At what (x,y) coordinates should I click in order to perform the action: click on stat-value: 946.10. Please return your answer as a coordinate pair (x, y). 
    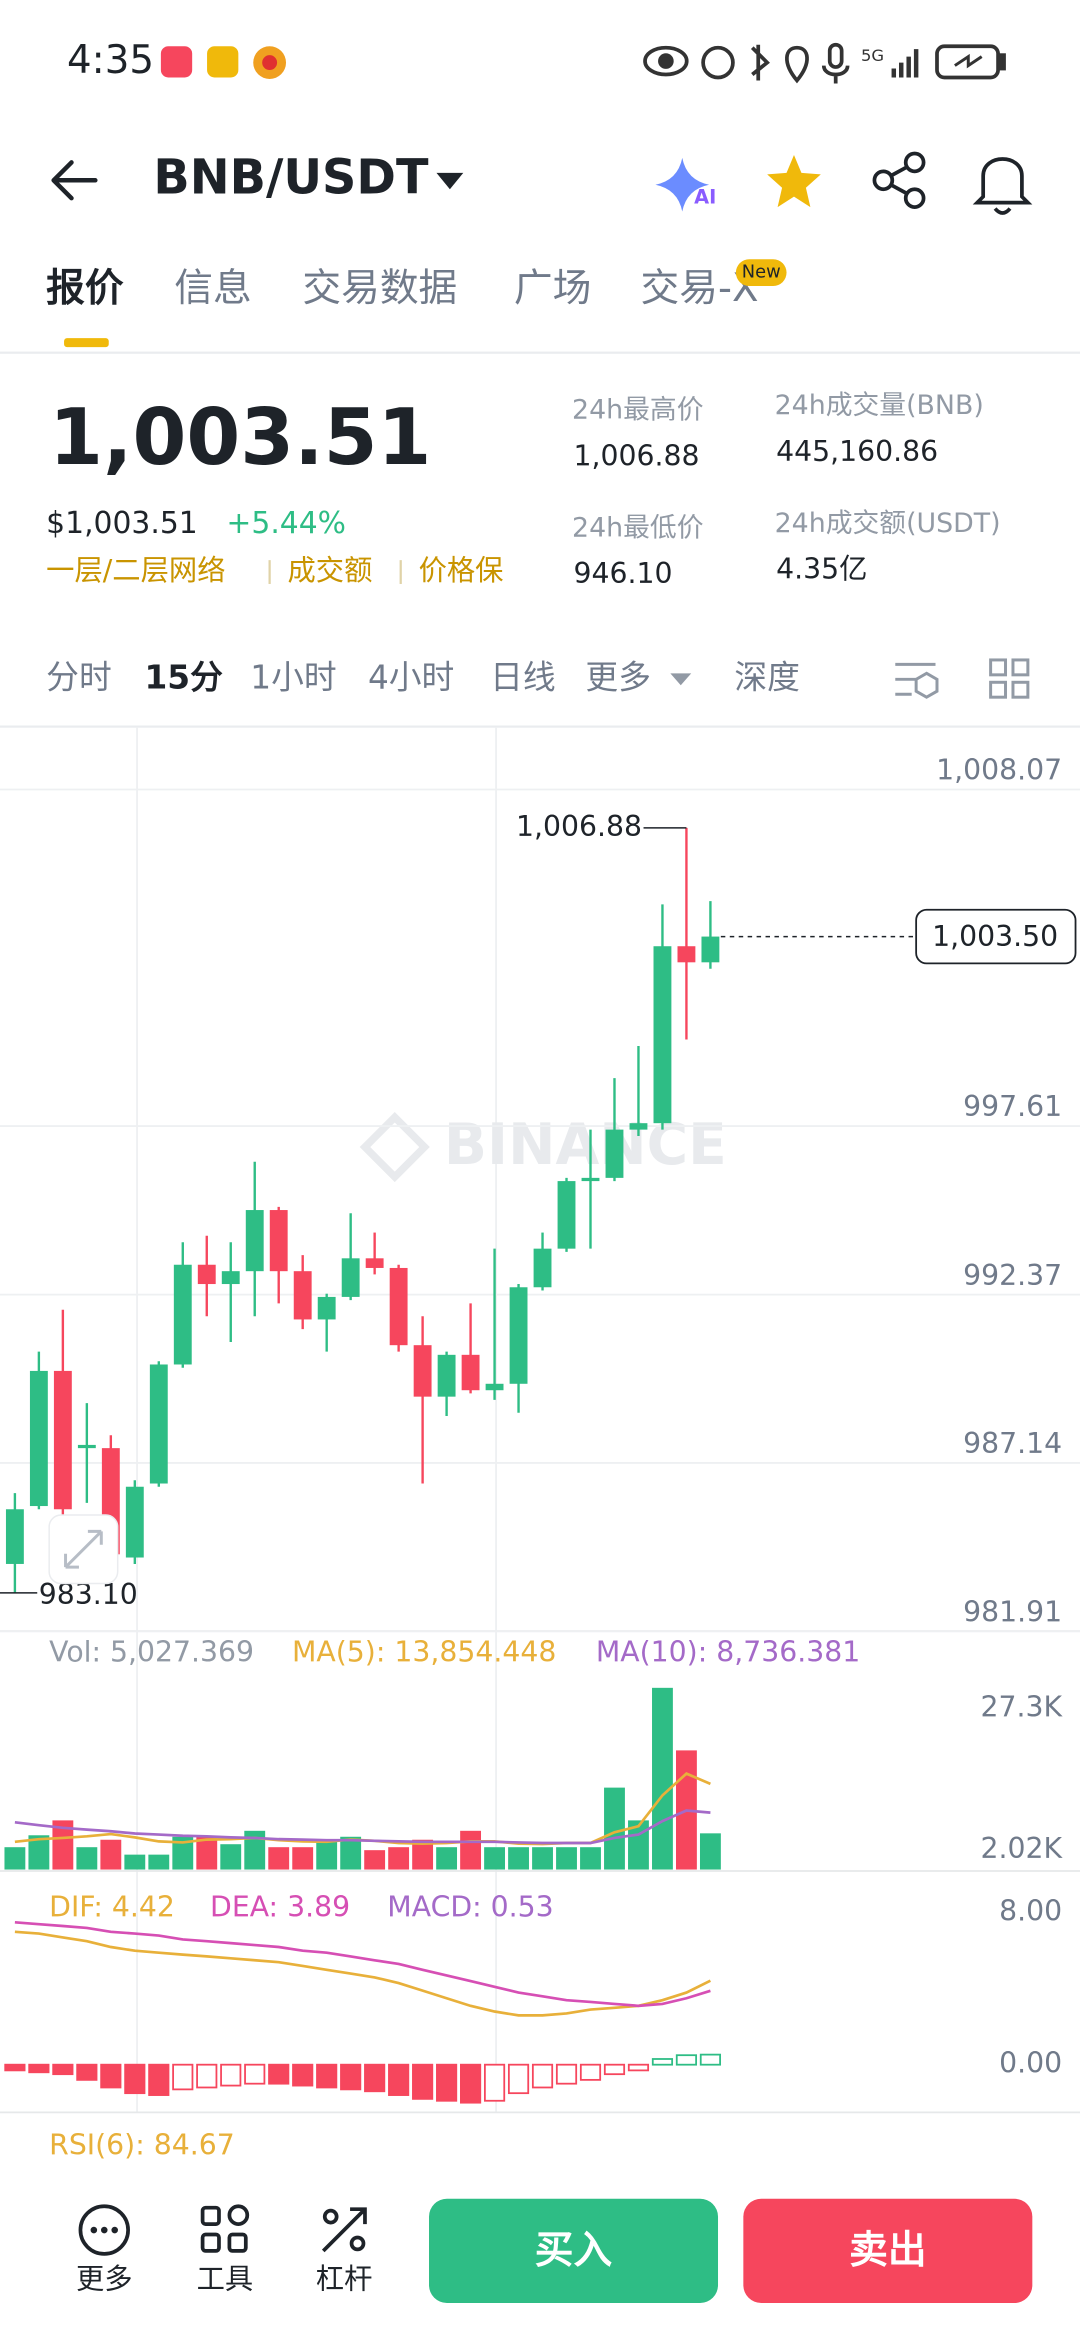
    Looking at the image, I should click on (623, 573).